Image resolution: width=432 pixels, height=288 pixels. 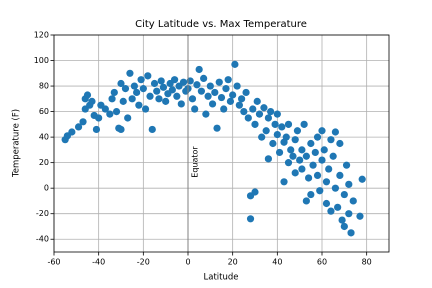 I want to click on y-tick-label: -20, so click(x=42, y=213).